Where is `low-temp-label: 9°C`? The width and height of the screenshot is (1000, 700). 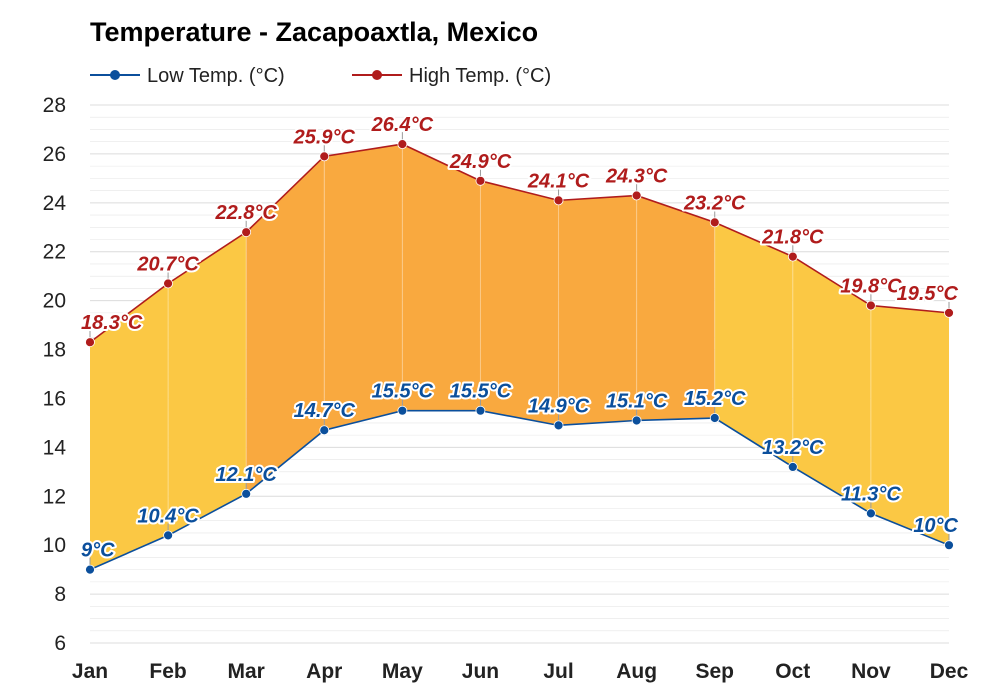
low-temp-label: 9°C is located at coordinates (98, 551).